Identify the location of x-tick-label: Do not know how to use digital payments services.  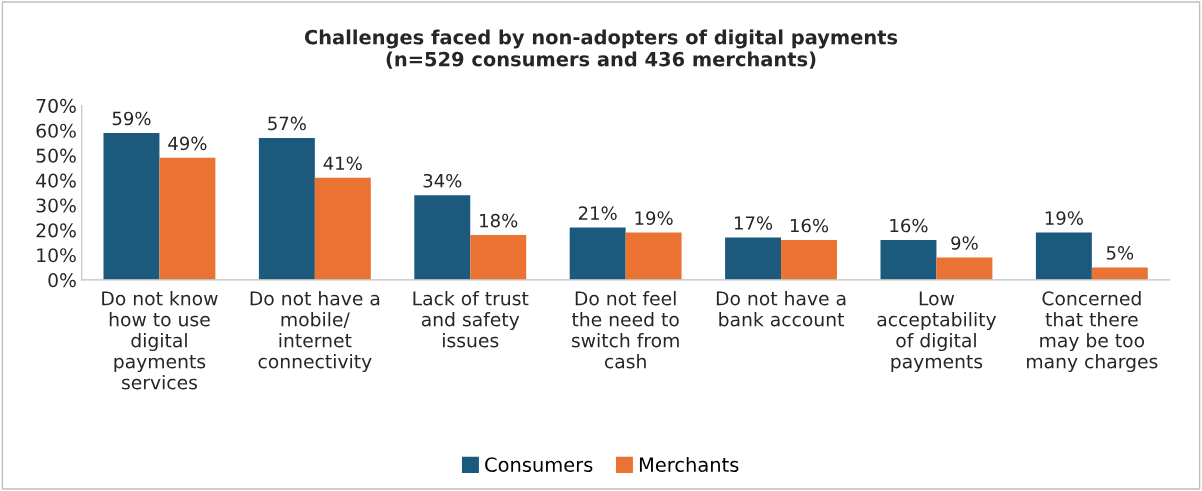
(160, 340).